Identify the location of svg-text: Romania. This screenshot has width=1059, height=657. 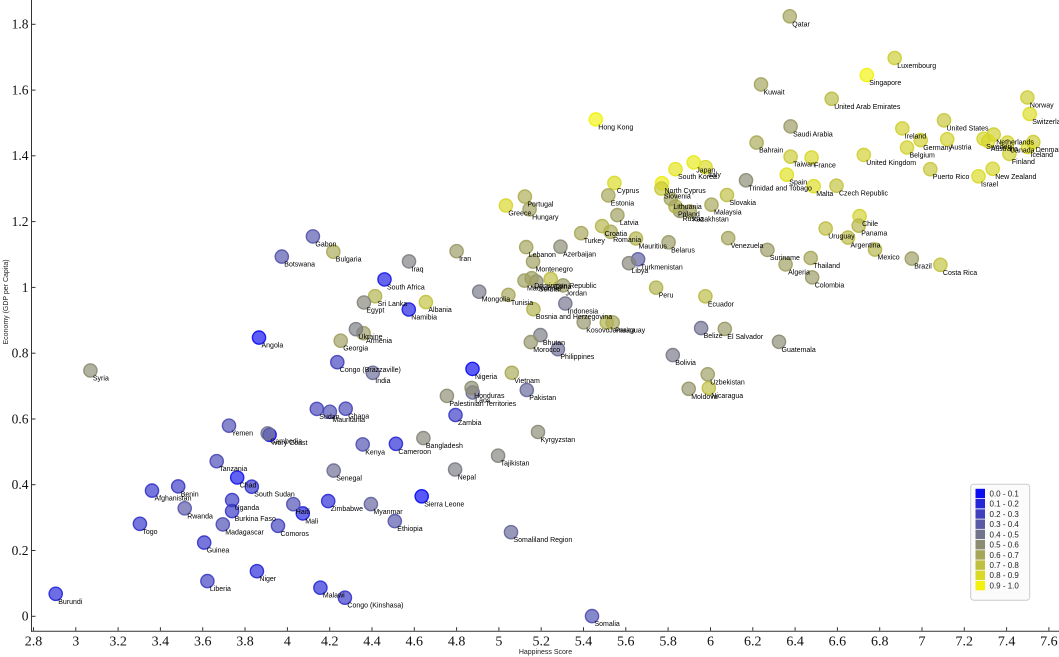
(627, 240).